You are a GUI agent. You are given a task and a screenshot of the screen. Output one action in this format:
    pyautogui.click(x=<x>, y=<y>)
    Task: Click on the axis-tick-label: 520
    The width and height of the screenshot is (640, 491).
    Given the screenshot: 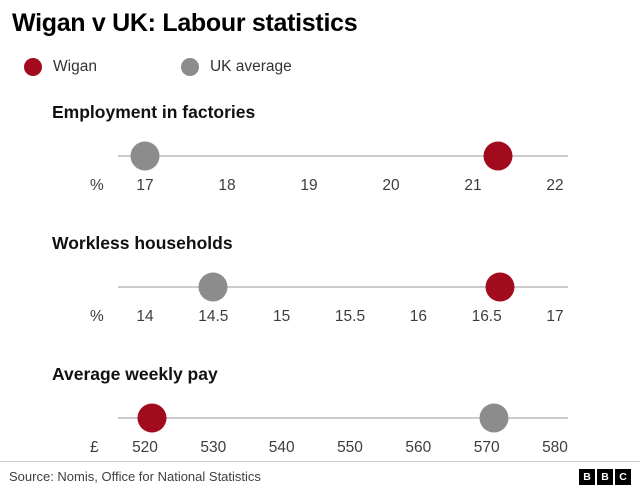 What is the action you would take?
    pyautogui.click(x=145, y=447)
    